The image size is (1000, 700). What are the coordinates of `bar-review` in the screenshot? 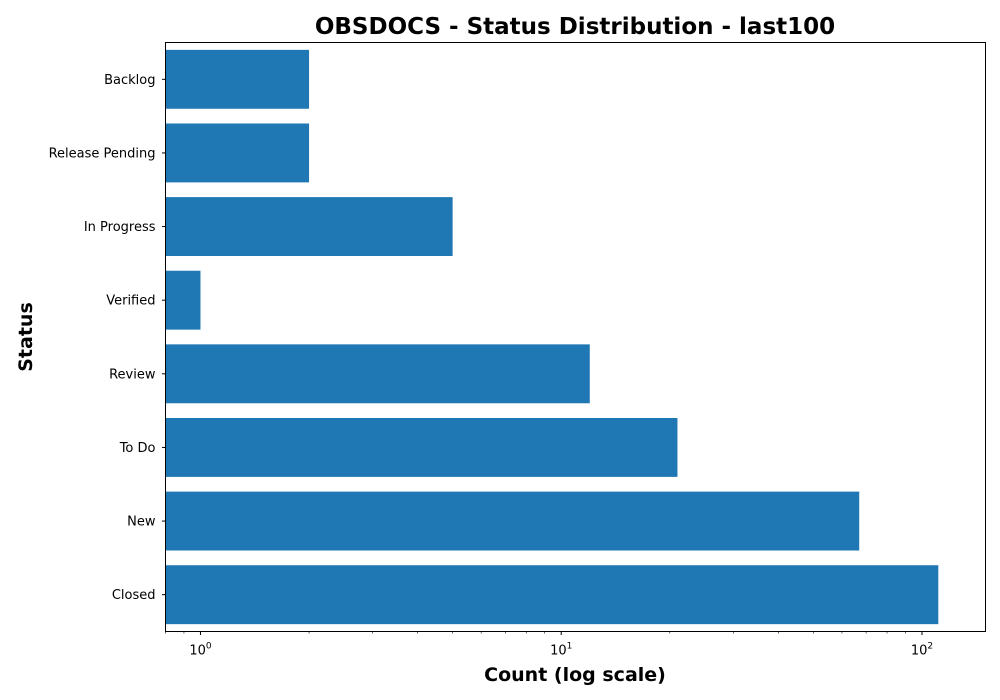 It's located at (377, 374).